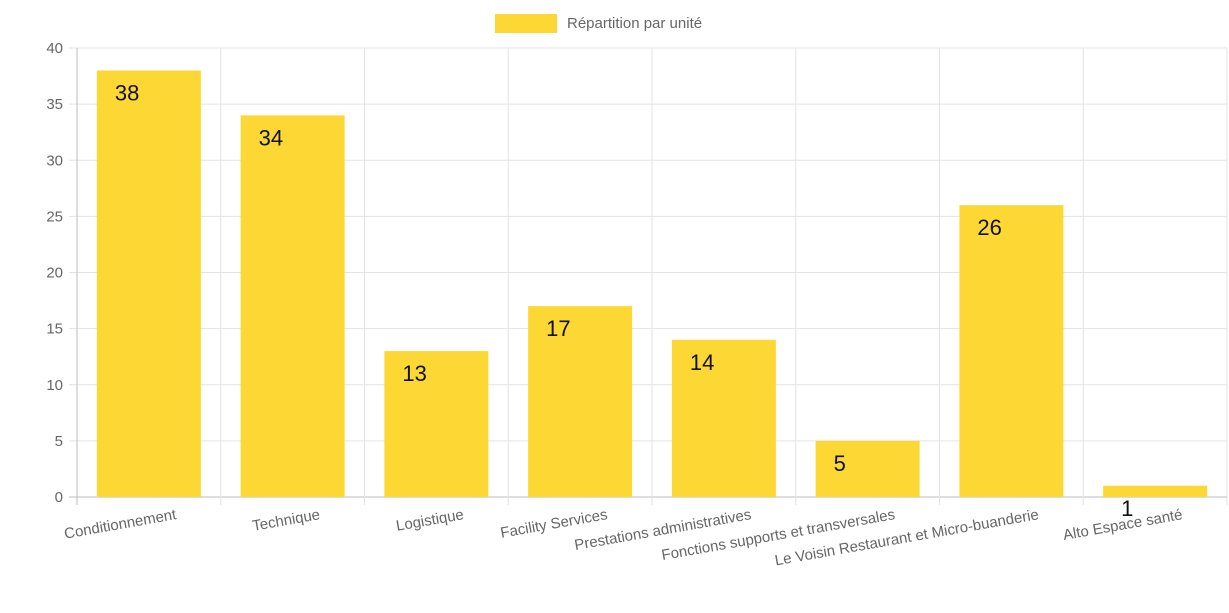 The image size is (1229, 613). I want to click on x-tick-label: Technique, so click(286, 520).